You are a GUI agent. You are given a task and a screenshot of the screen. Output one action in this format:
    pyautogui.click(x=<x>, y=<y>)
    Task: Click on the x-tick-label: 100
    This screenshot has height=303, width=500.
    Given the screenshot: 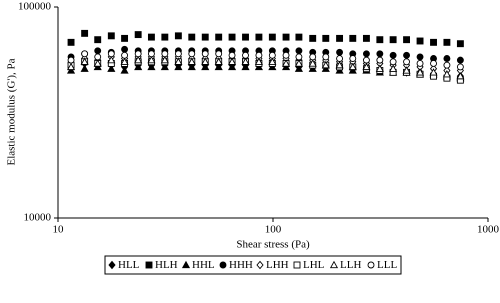 What is the action you would take?
    pyautogui.click(x=273, y=230)
    